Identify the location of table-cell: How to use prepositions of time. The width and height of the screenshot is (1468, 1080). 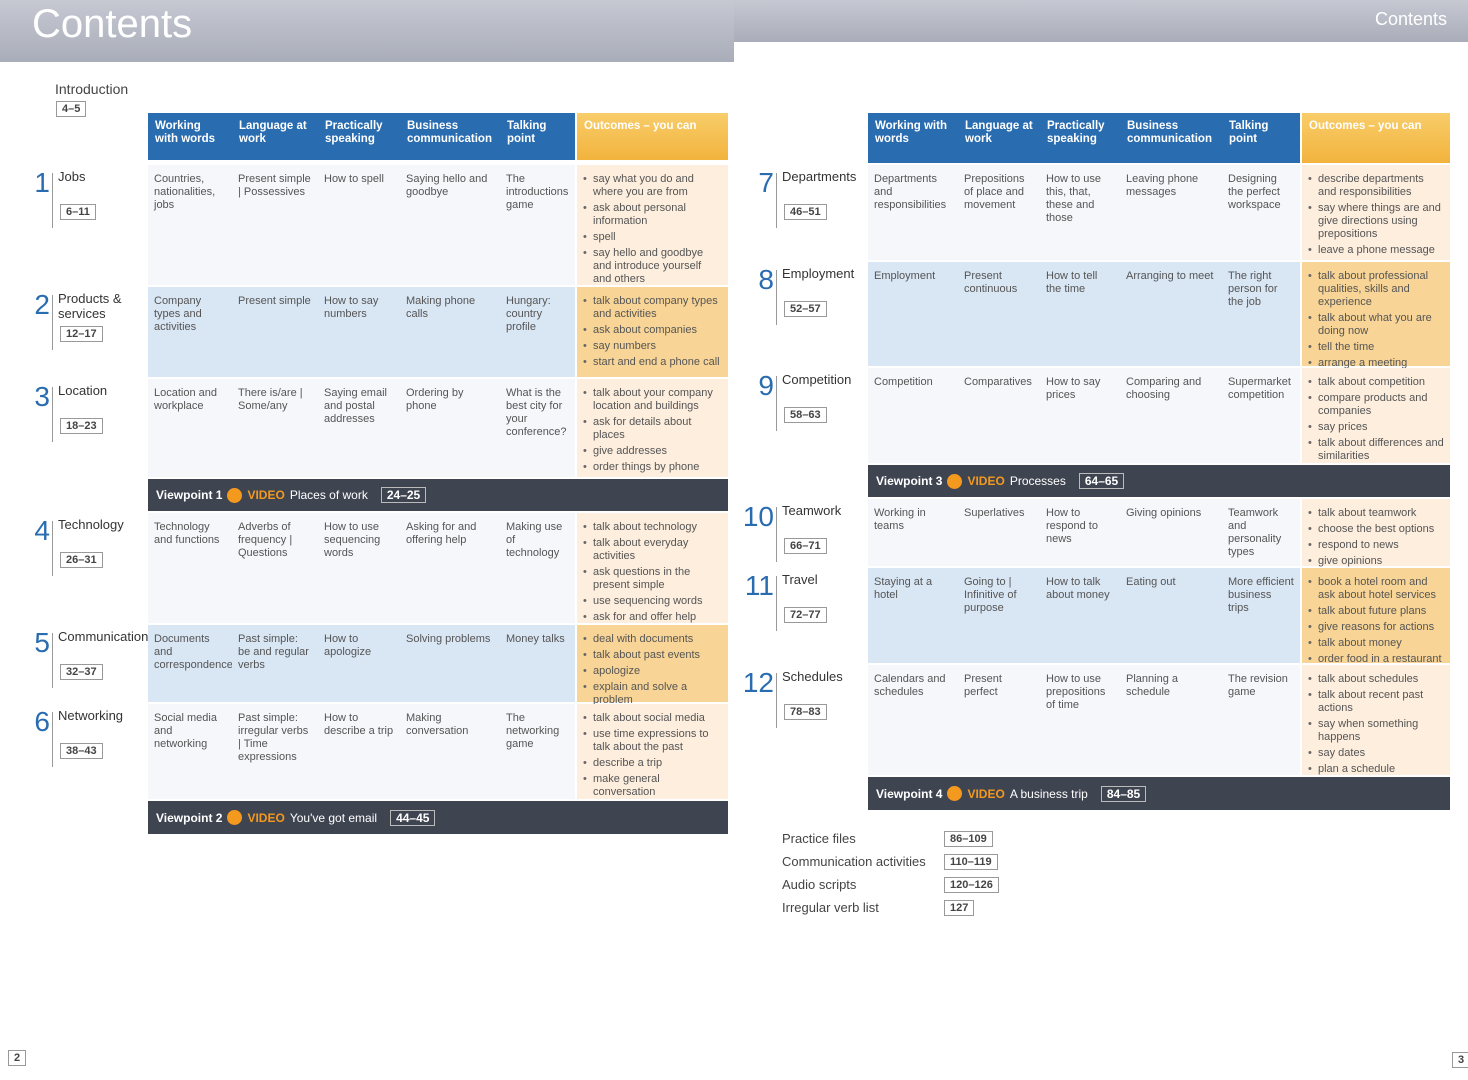
(1080, 720).